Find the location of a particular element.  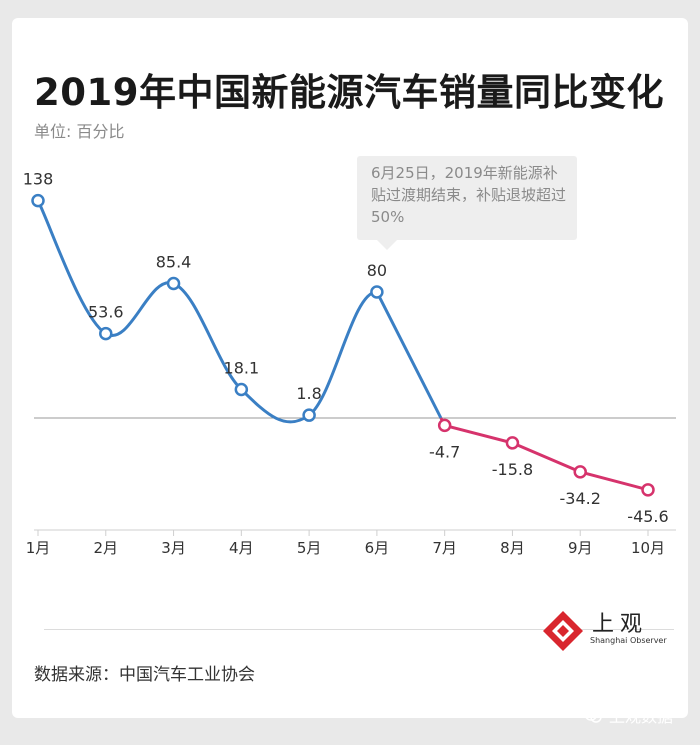

data-label: -4.7 is located at coordinates (444, 451).